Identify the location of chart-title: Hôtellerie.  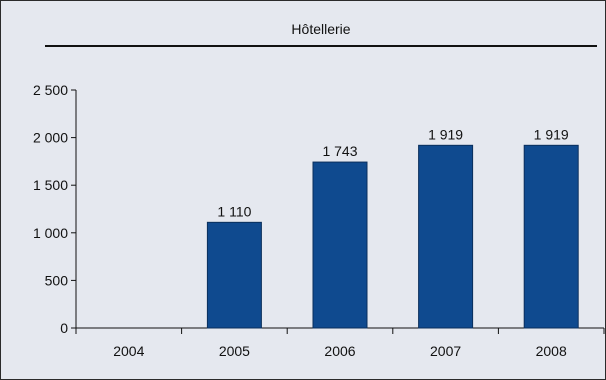
(321, 29).